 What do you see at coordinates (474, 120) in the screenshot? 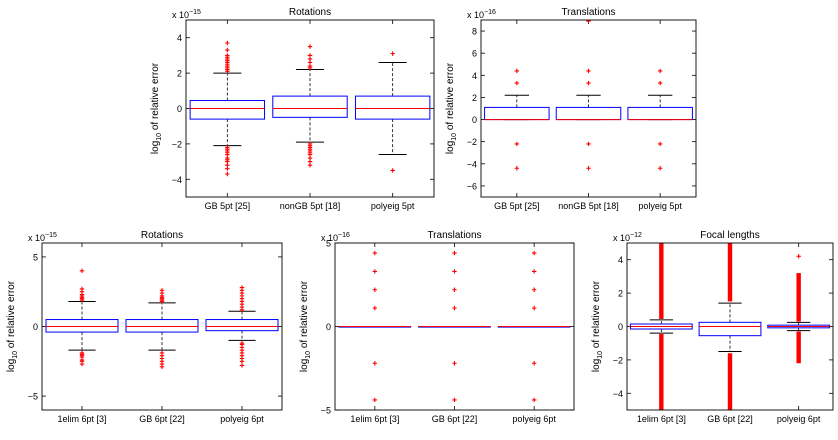
I see `y-tick-label: 0` at bounding box center [474, 120].